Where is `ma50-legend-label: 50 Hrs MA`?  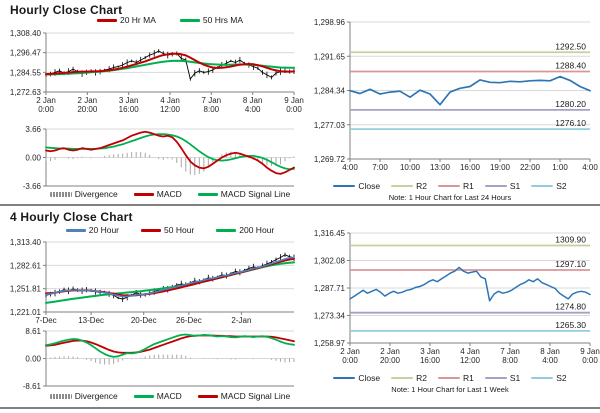
ma50-legend-label: 50 Hrs MA is located at coordinates (223, 20).